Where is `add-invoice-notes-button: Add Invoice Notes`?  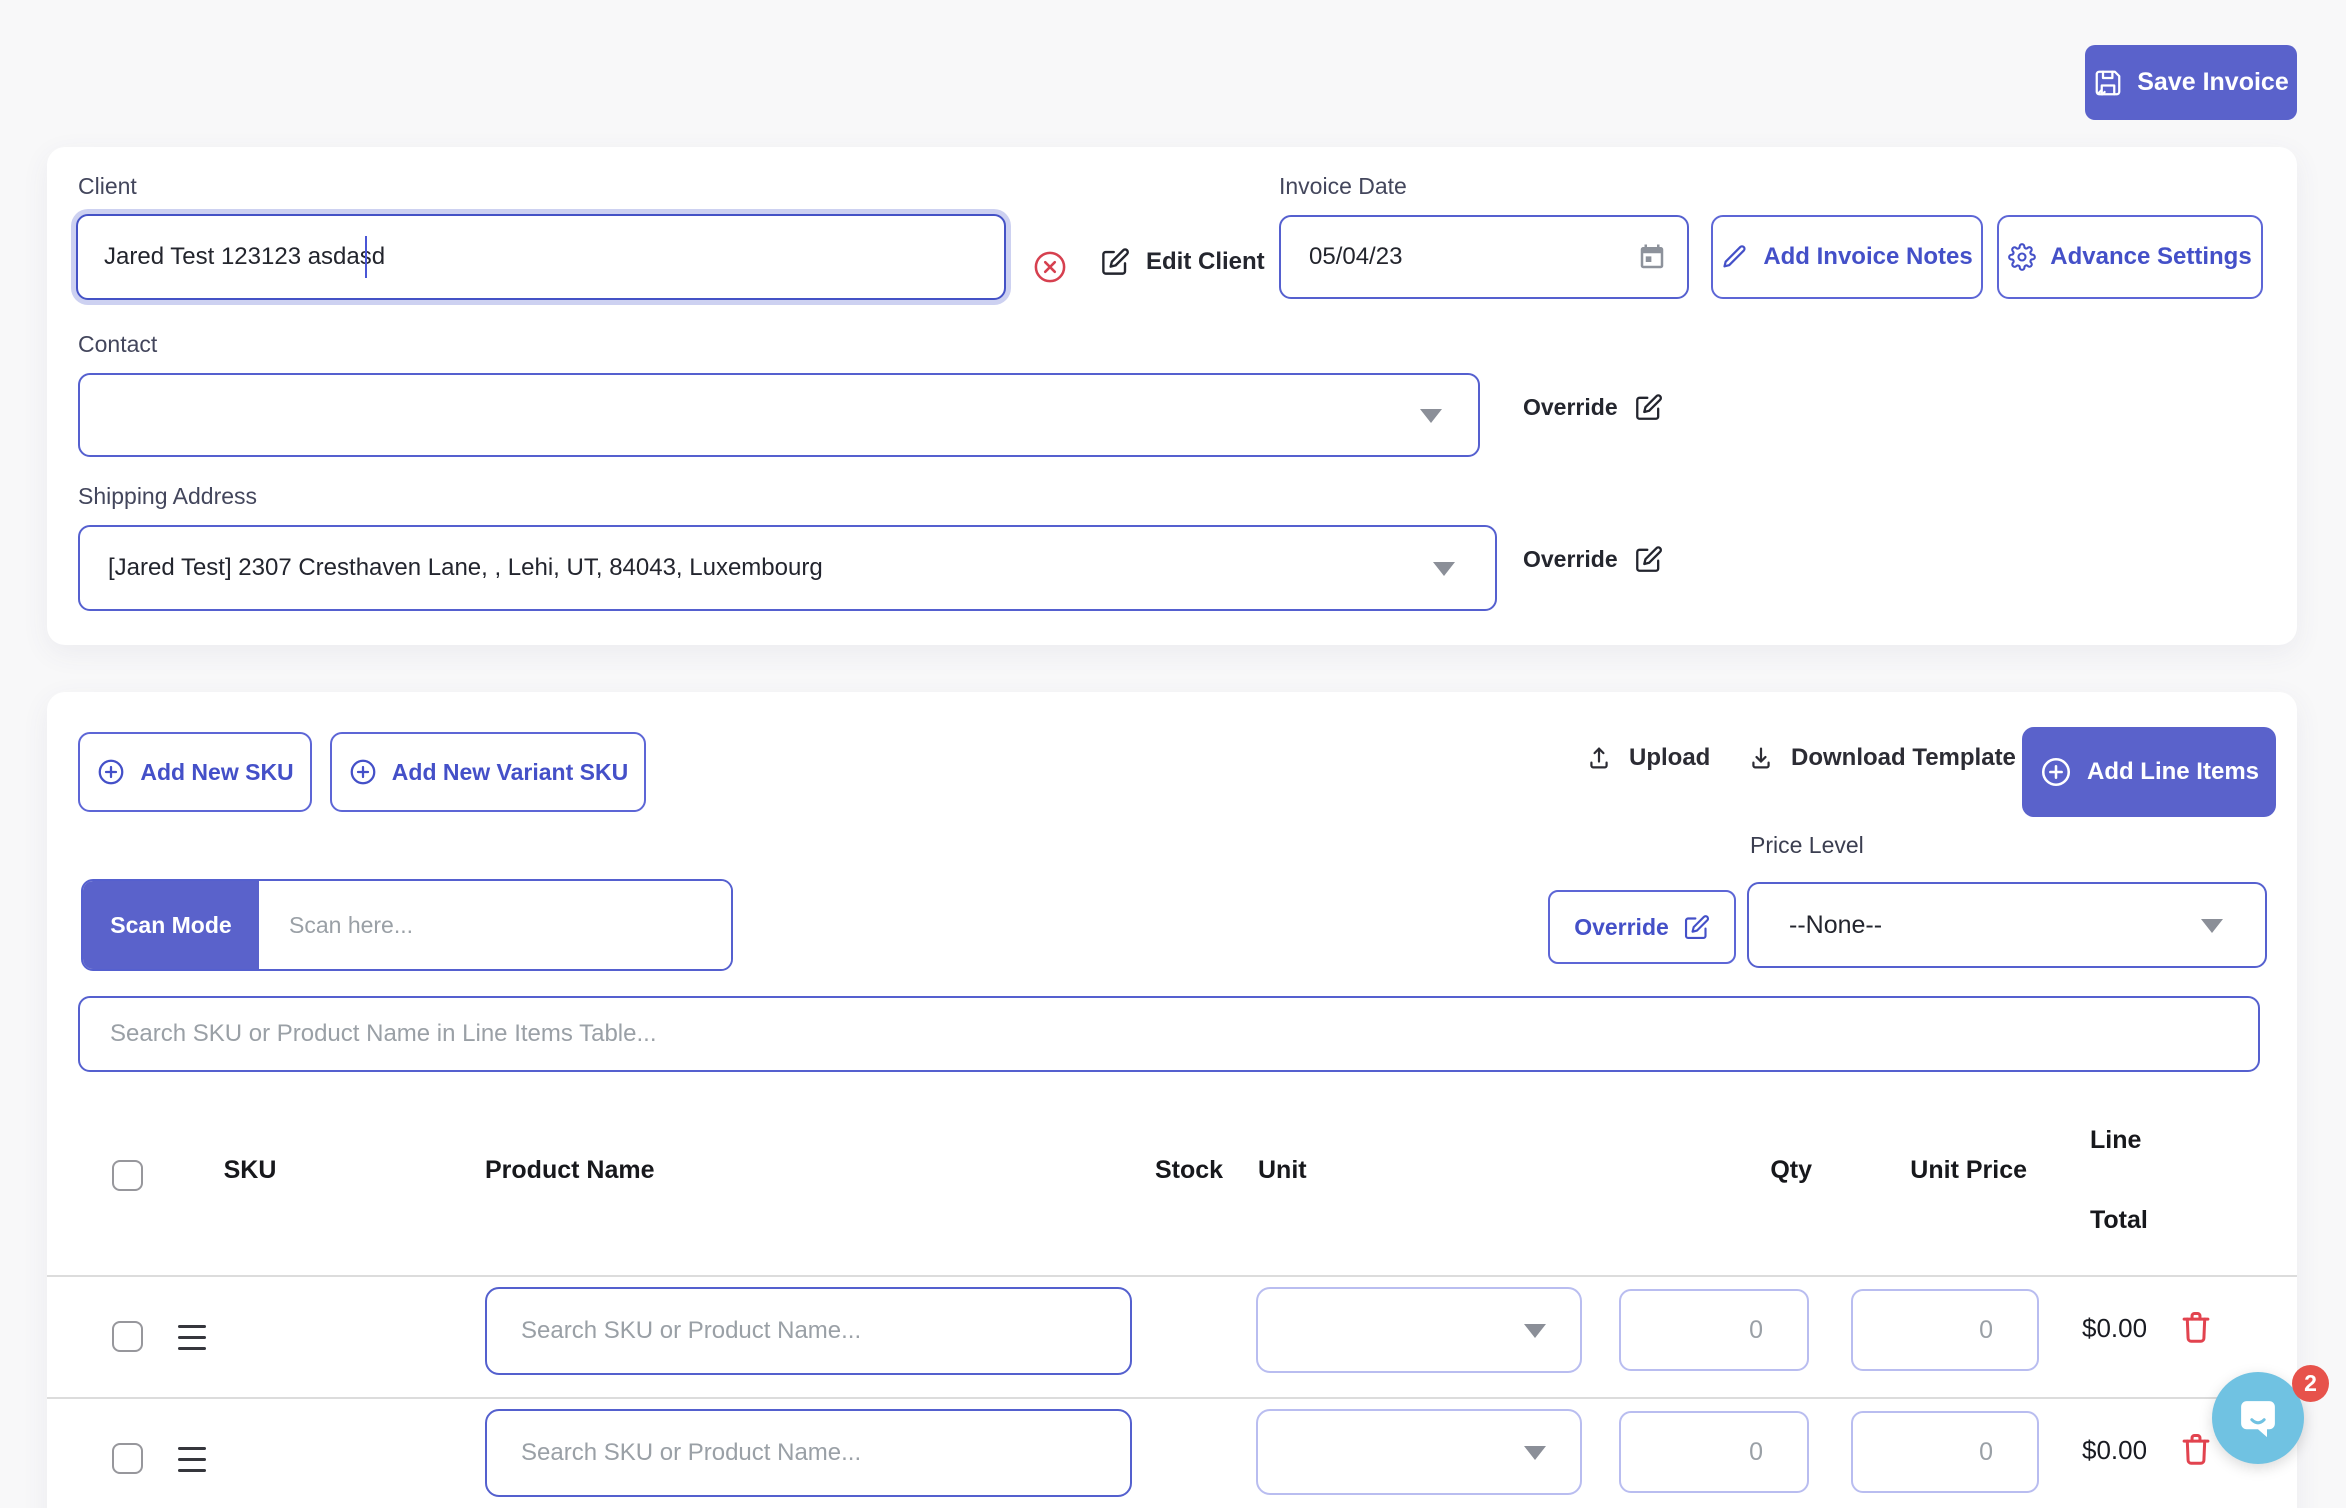
add-invoice-notes-button: Add Invoice Notes is located at coordinates (1847, 257).